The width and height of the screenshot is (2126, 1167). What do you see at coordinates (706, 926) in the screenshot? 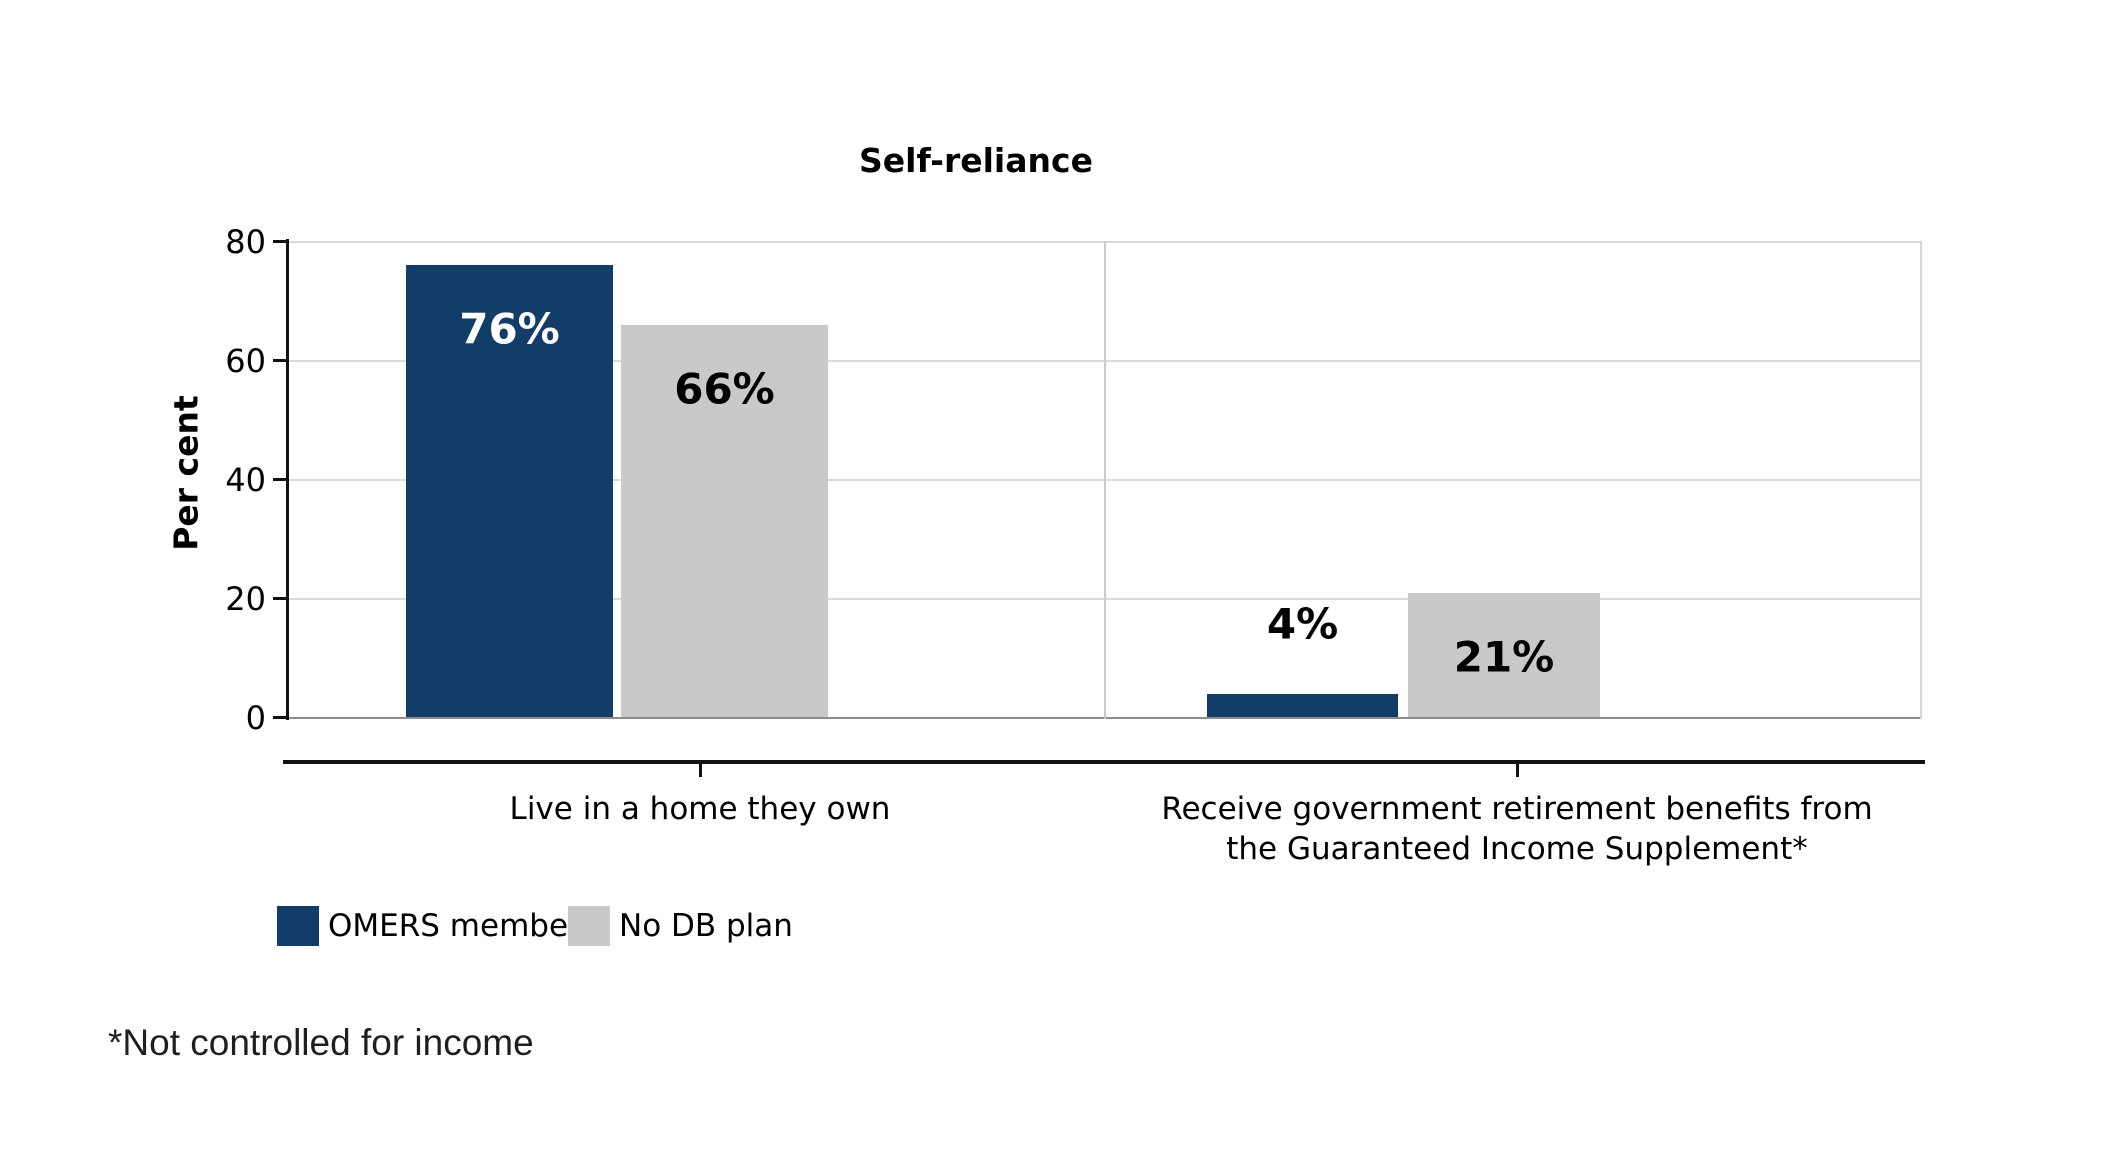
I see `legend-label: No DB plan` at bounding box center [706, 926].